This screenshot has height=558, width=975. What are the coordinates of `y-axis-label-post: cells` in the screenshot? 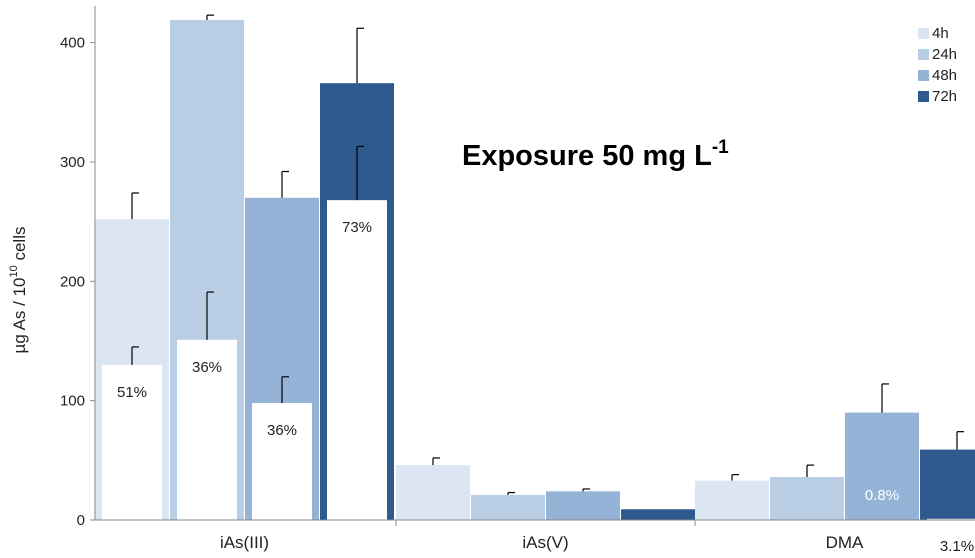 It's located at (19, 246).